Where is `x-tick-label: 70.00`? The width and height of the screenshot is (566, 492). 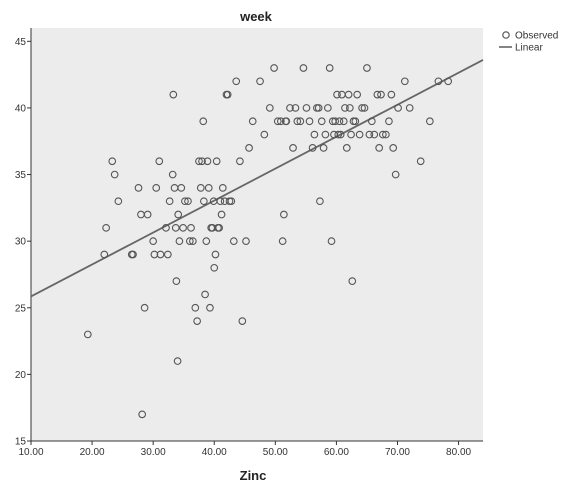
x-tick-label: 70.00 is located at coordinates (397, 452).